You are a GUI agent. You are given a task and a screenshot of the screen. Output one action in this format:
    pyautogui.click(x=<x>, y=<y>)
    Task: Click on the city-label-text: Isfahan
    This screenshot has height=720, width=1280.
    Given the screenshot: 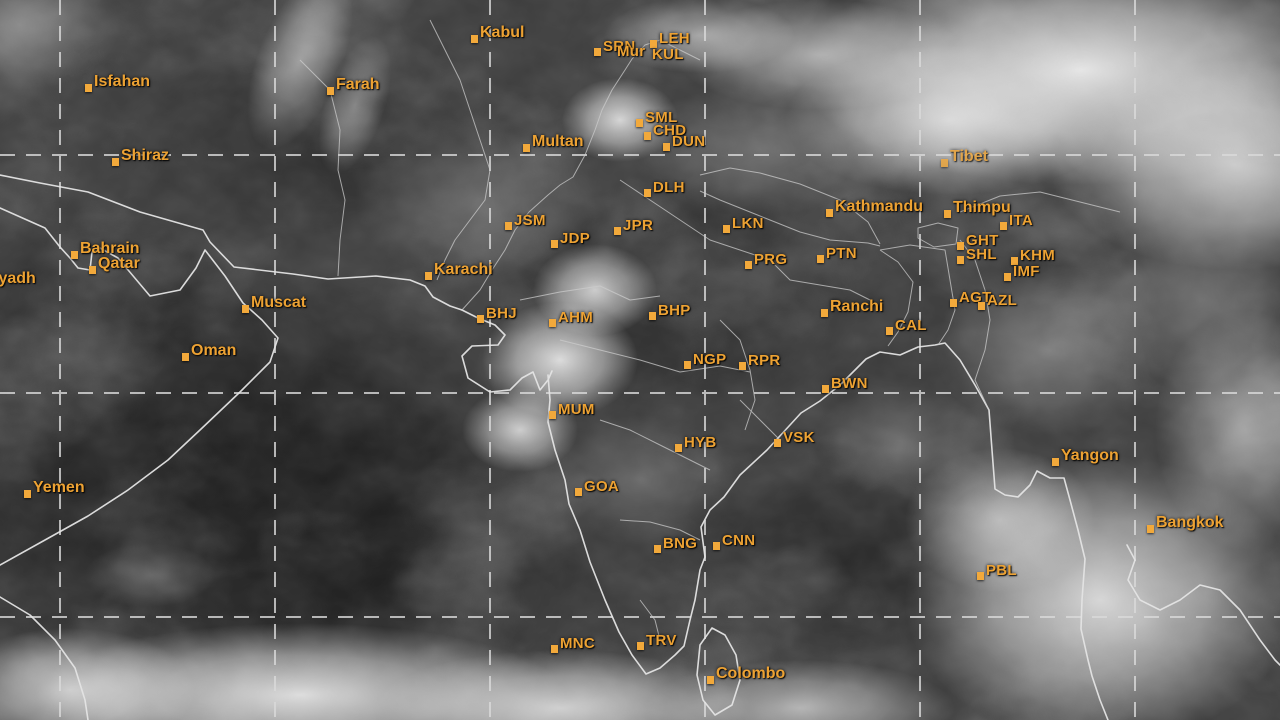 What is the action you would take?
    pyautogui.click(x=122, y=81)
    